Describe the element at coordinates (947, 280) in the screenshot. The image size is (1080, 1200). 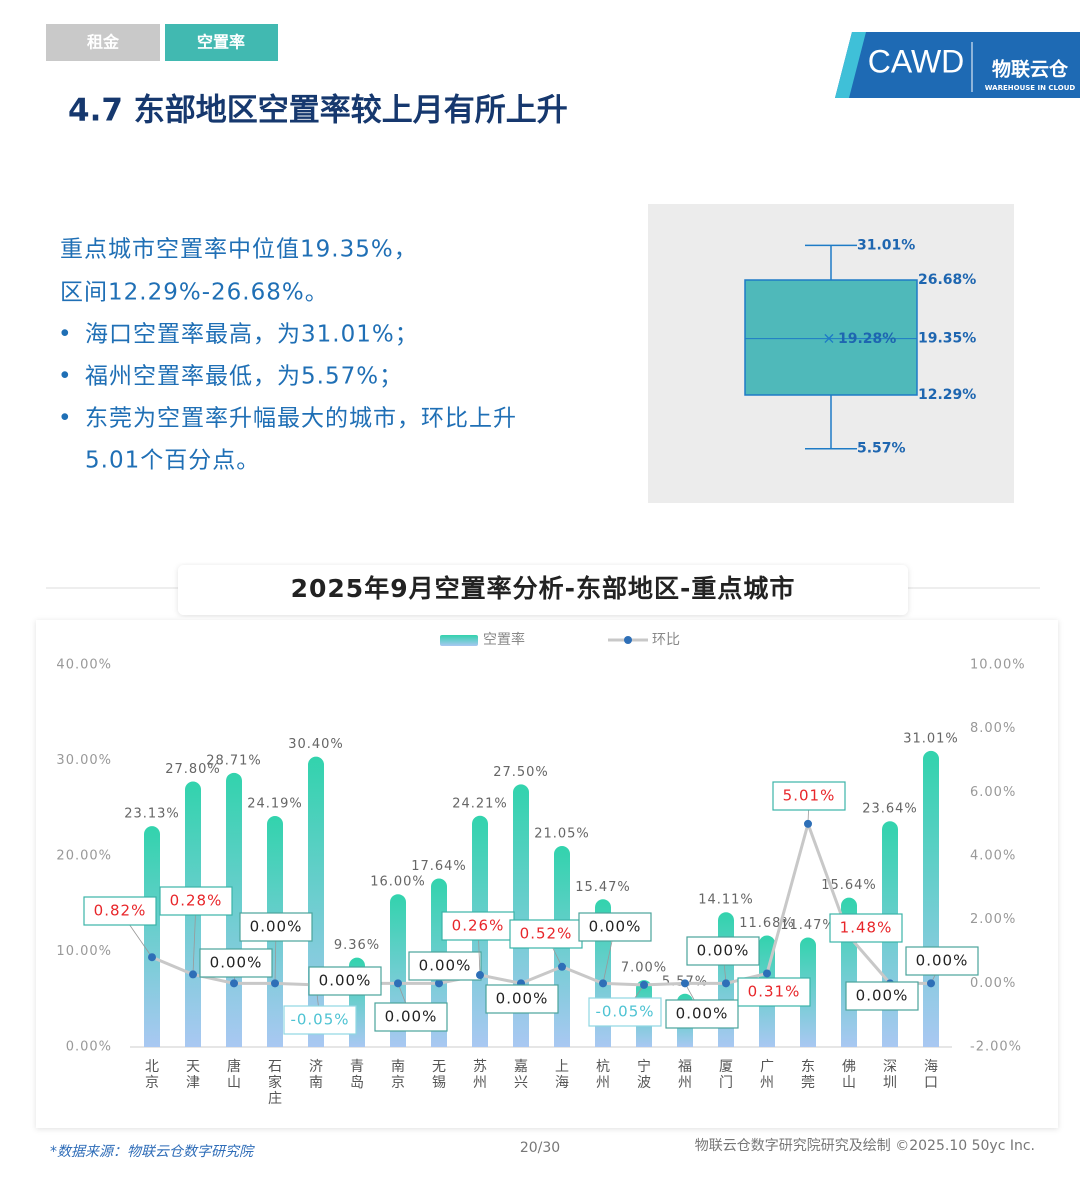
I see `box-label: 26.68%` at that location.